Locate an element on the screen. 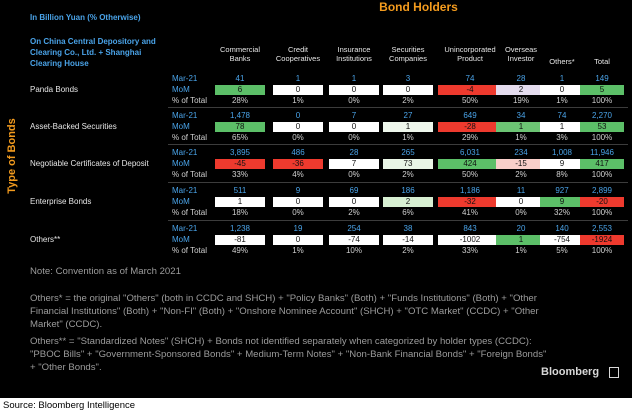 Image resolution: width=632 pixels, height=414 pixels. value-cell: 511 is located at coordinates (240, 190).